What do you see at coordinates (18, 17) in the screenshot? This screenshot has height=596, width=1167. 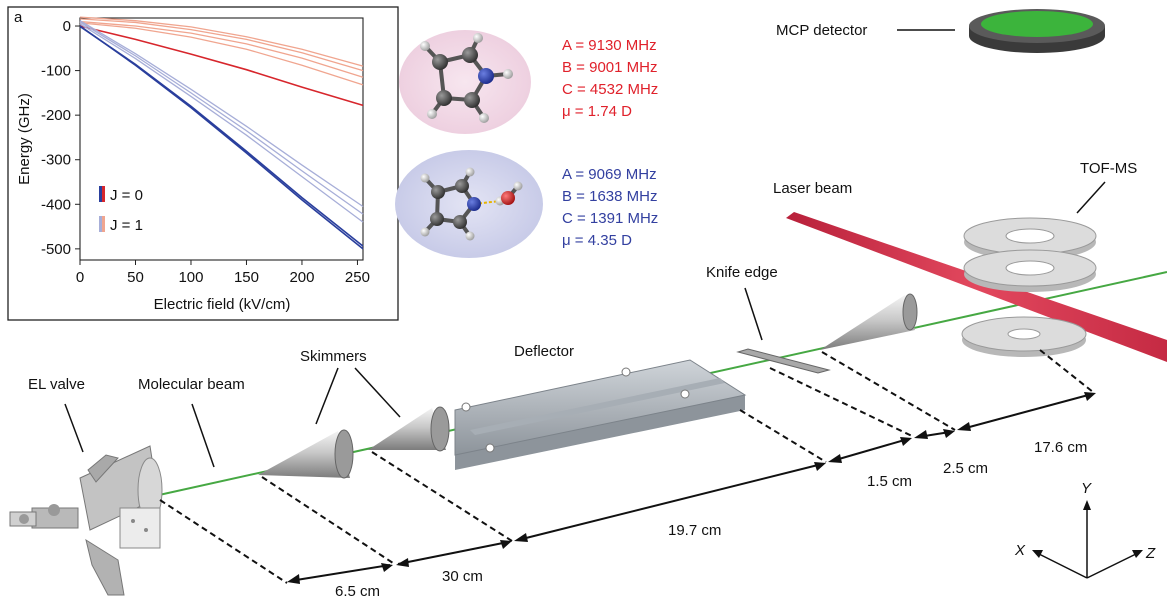 I see `panel-label: a` at bounding box center [18, 17].